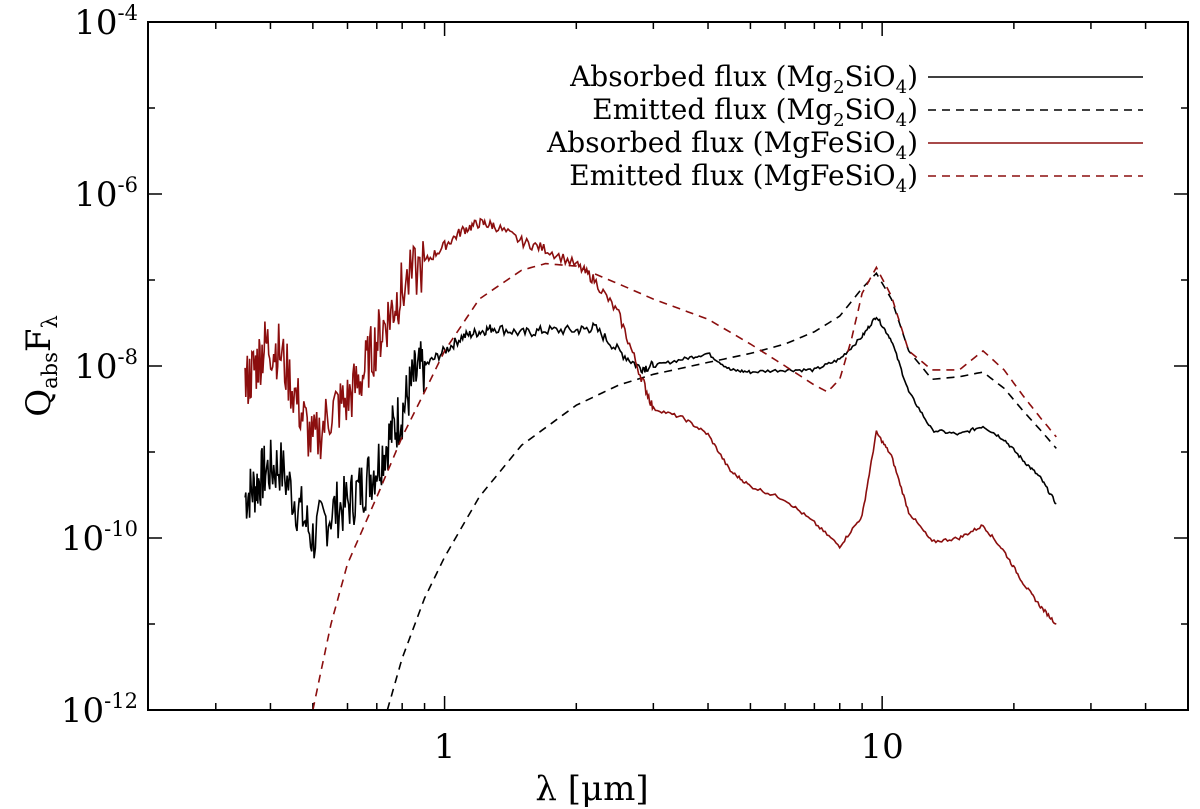 The image size is (1200, 809). Describe the element at coordinates (99, 710) in the screenshot. I see `y-tick-label: 10⁻¹²` at that location.